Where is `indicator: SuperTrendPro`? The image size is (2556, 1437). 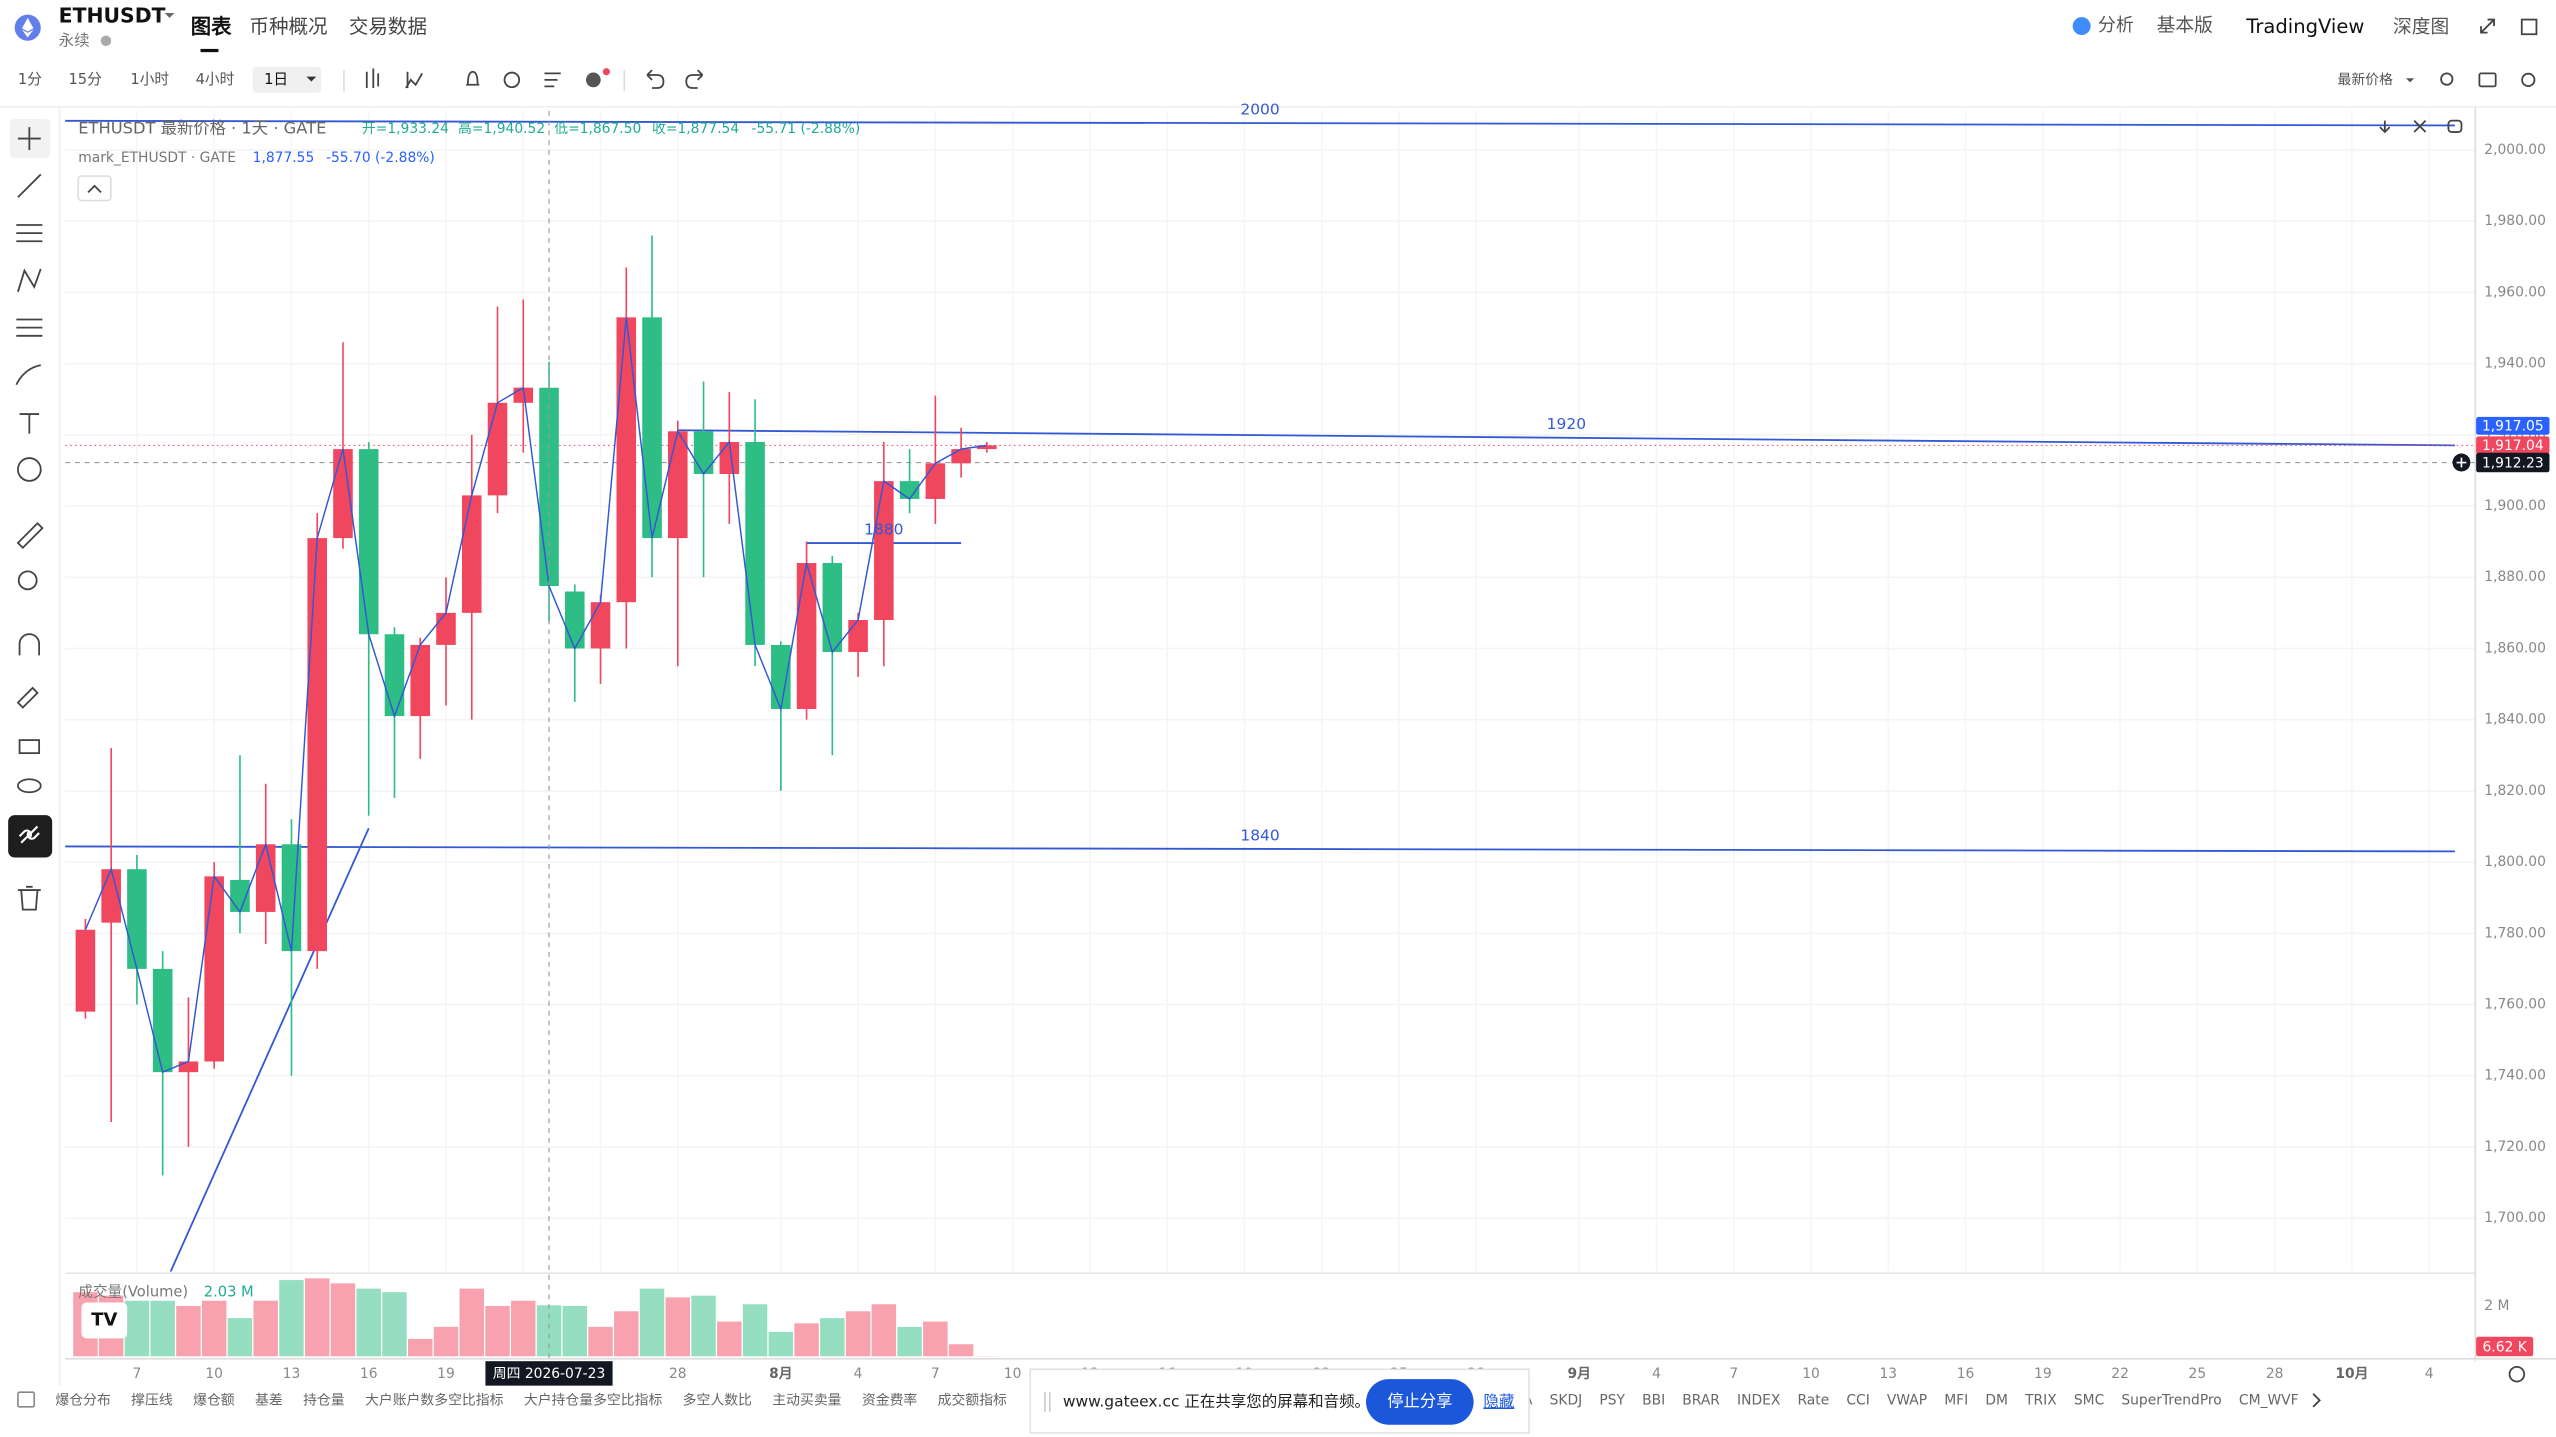 indicator: SuperTrendPro is located at coordinates (2171, 1400).